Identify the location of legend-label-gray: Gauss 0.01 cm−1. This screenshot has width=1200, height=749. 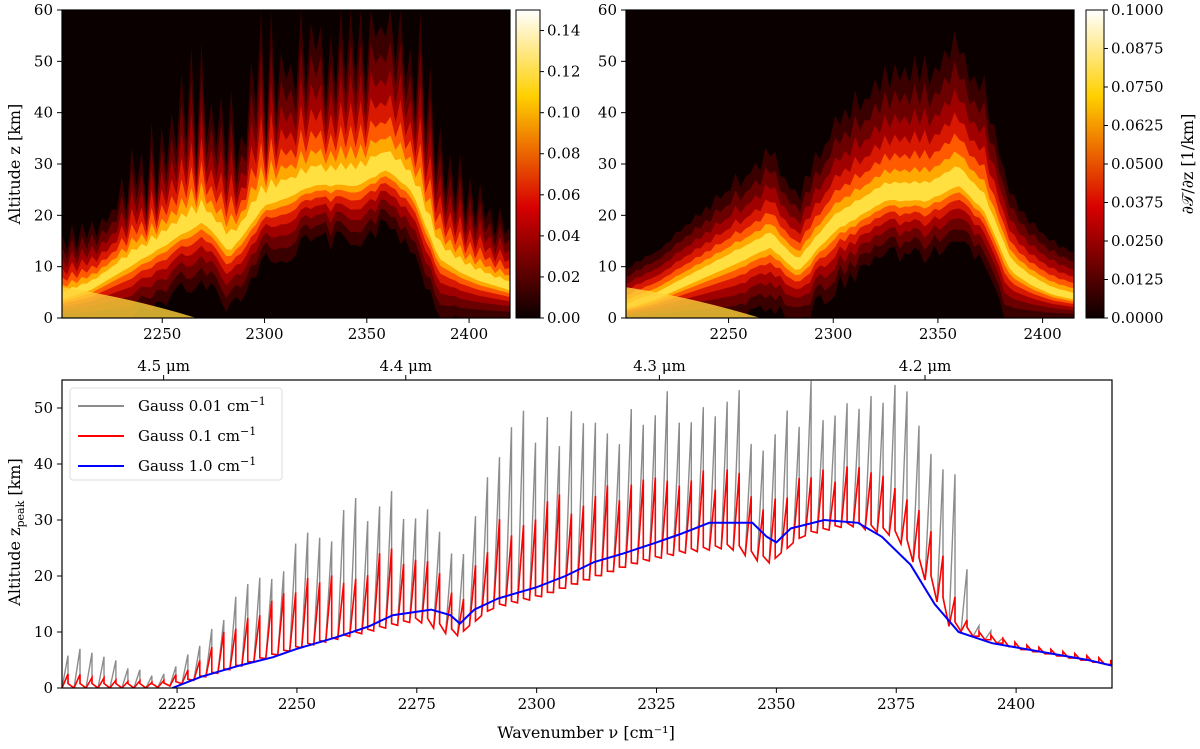
(202, 405).